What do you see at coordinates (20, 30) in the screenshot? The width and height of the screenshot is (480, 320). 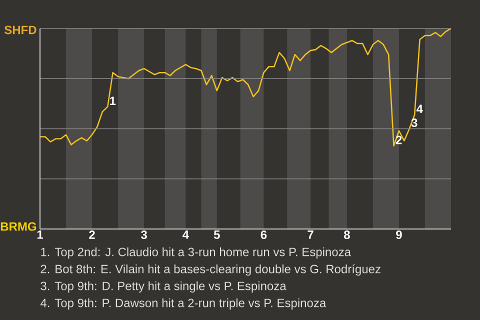 I see `text: SHFD` at bounding box center [20, 30].